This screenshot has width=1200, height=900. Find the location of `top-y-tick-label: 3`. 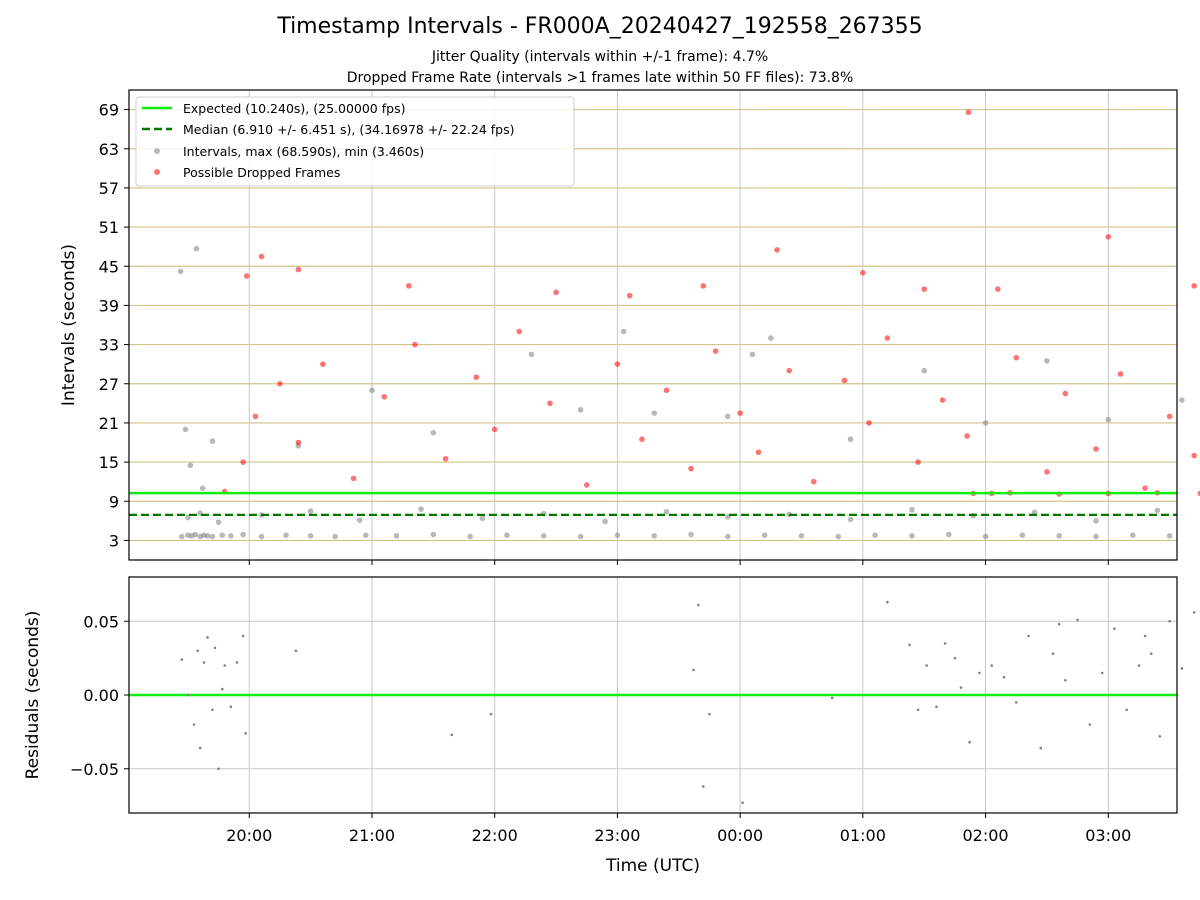

top-y-tick-label: 3 is located at coordinates (114, 540).